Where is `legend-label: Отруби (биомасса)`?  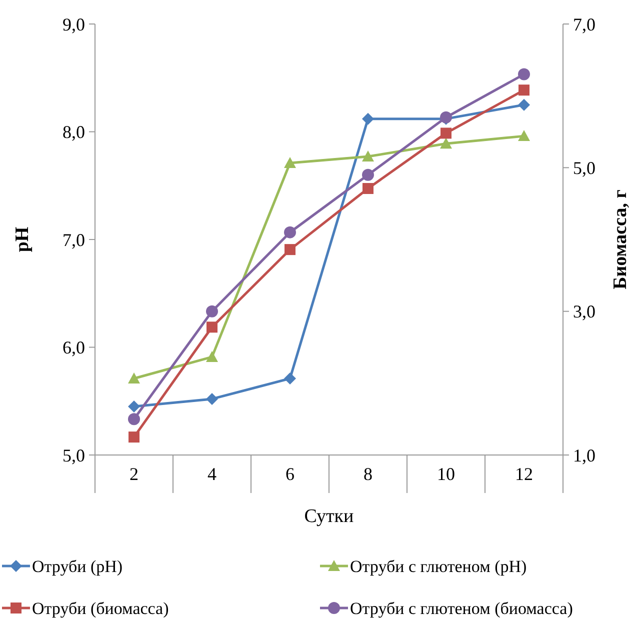
legend-label: Отруби (биомасса) is located at coordinates (100, 608).